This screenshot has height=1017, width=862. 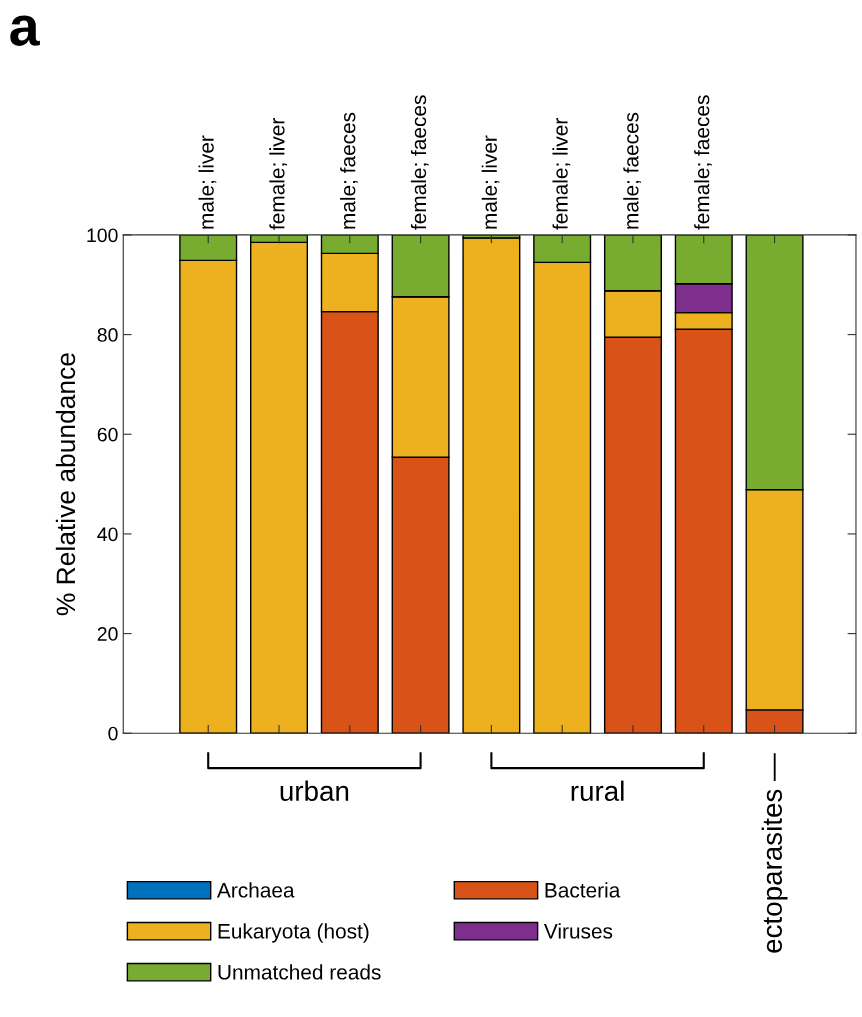 What do you see at coordinates (299, 972) in the screenshot?
I see `legend-label: Unmatched reads` at bounding box center [299, 972].